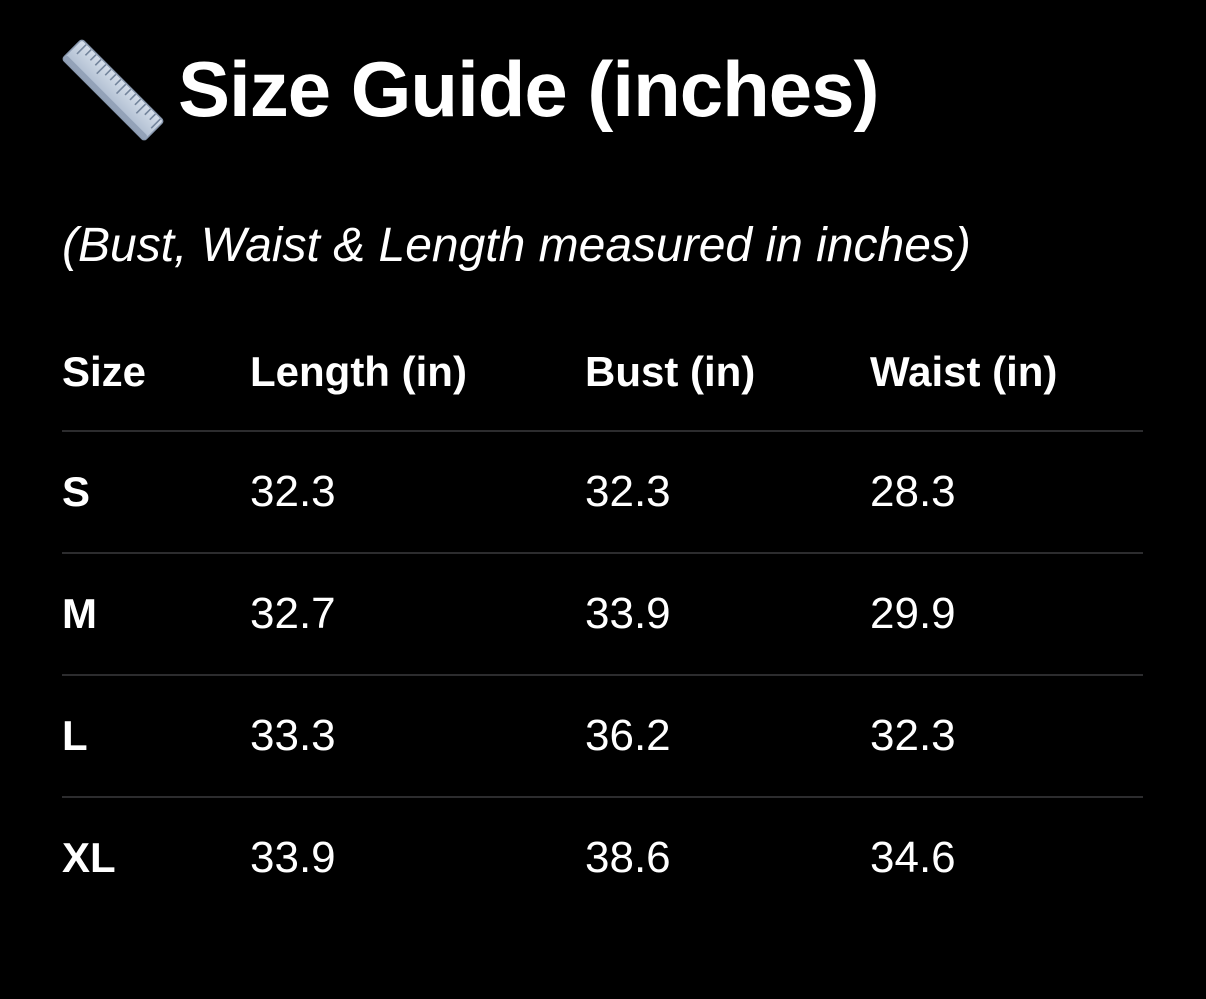 The width and height of the screenshot is (1206, 999). I want to click on table-row-m: M 32.7 33.9 29.9, so click(602, 615).